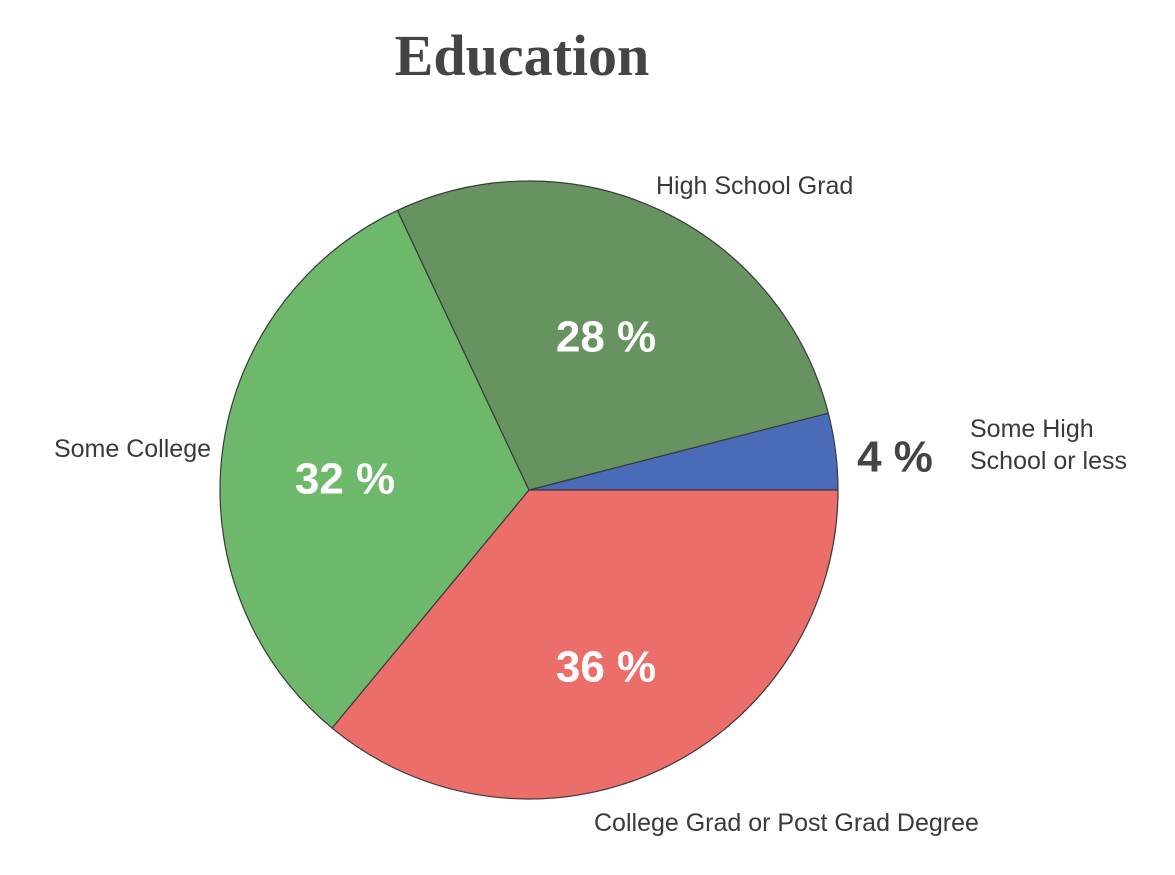 Image resolution: width=1175 pixels, height=875 pixels. What do you see at coordinates (345, 479) in the screenshot?
I see `value-label-some-college: 32 %` at bounding box center [345, 479].